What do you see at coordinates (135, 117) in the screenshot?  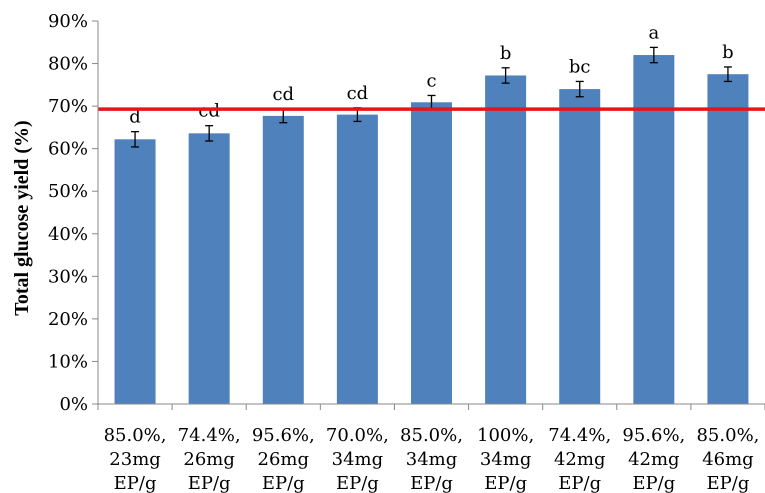 I see `significance-label: d` at bounding box center [135, 117].